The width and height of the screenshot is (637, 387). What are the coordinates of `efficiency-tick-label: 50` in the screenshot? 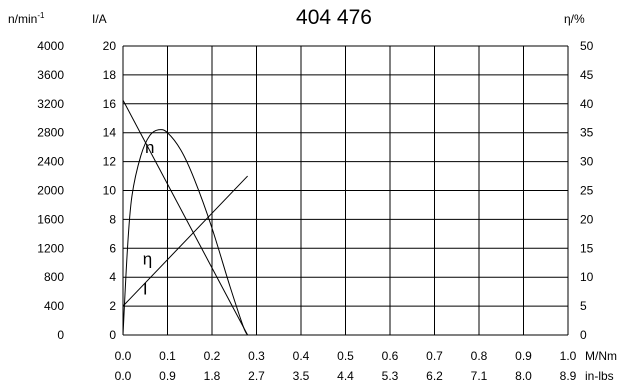 It's located at (587, 46).